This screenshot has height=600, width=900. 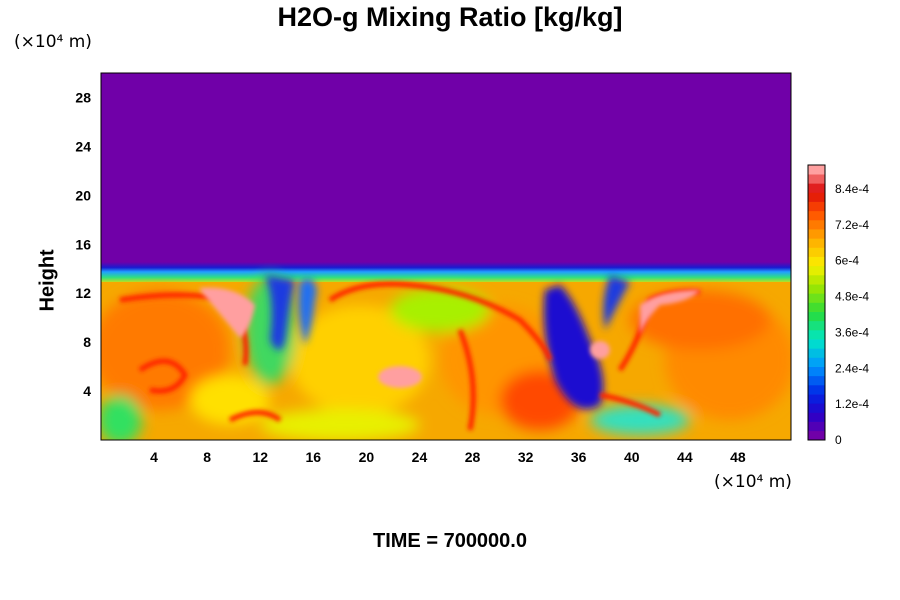 I want to click on y-tick-label: 4, so click(x=87, y=391).